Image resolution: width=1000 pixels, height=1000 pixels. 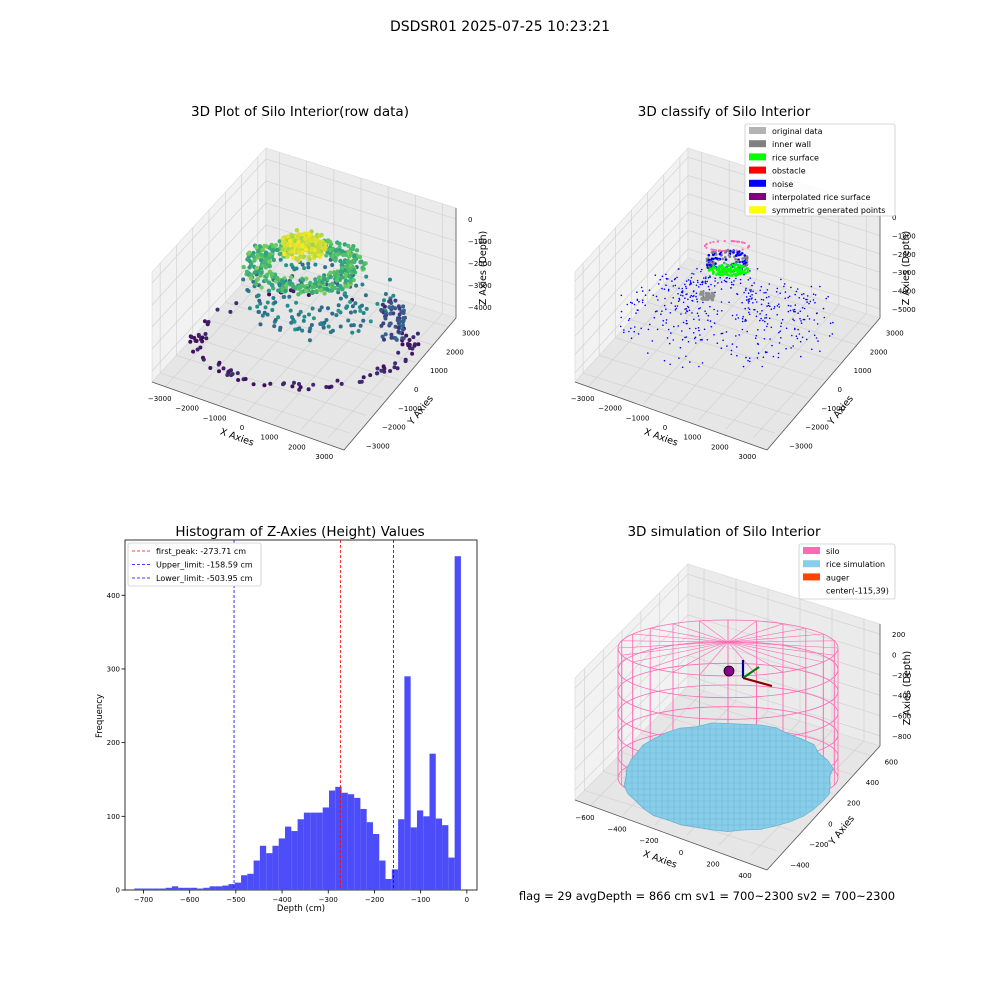 What do you see at coordinates (907, 688) in the screenshot?
I see `panel4-z-label: Z Axies (Depth)` at bounding box center [907, 688].